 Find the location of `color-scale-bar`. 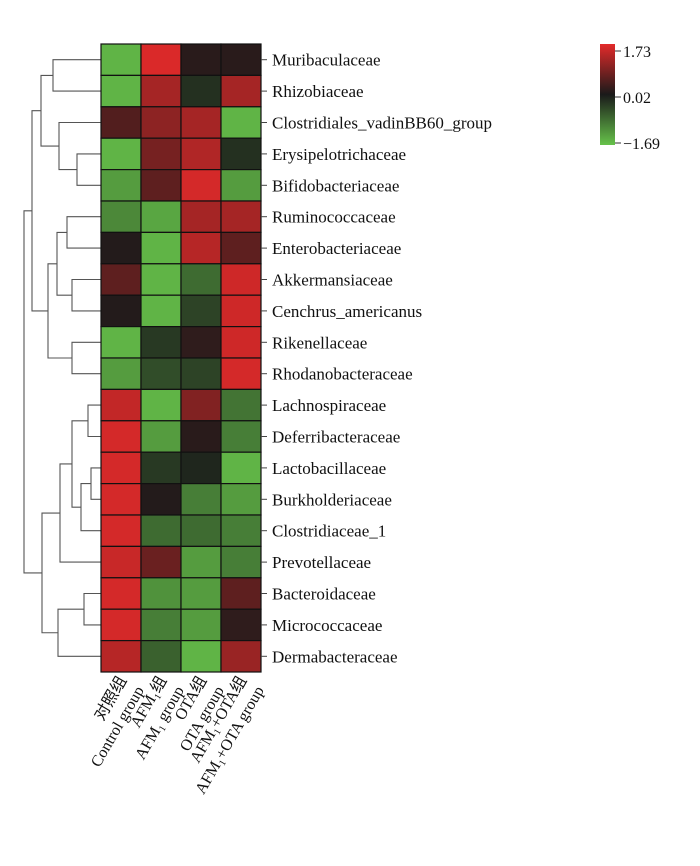

color-scale-bar is located at coordinates (607, 94).